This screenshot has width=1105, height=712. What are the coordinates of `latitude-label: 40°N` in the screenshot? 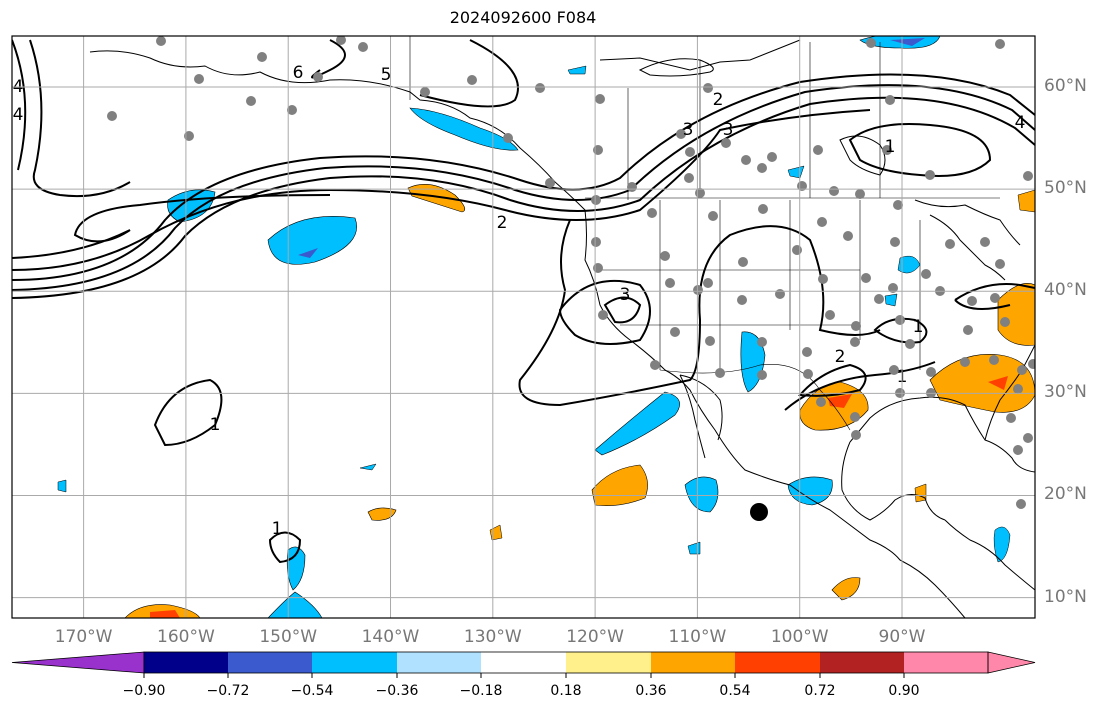 It's located at (1065, 290).